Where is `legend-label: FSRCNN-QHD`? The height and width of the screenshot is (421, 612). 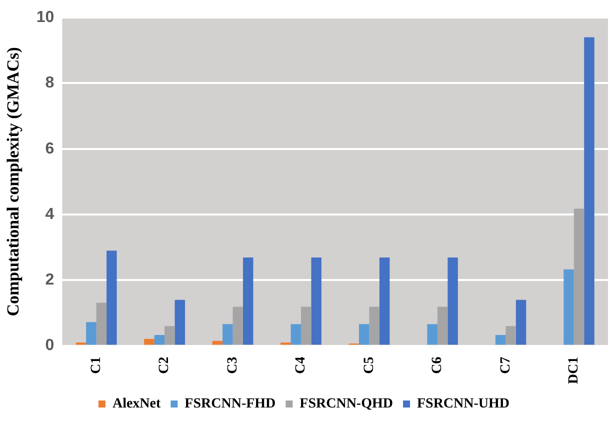 legend-label: FSRCNN-QHD is located at coordinates (346, 404).